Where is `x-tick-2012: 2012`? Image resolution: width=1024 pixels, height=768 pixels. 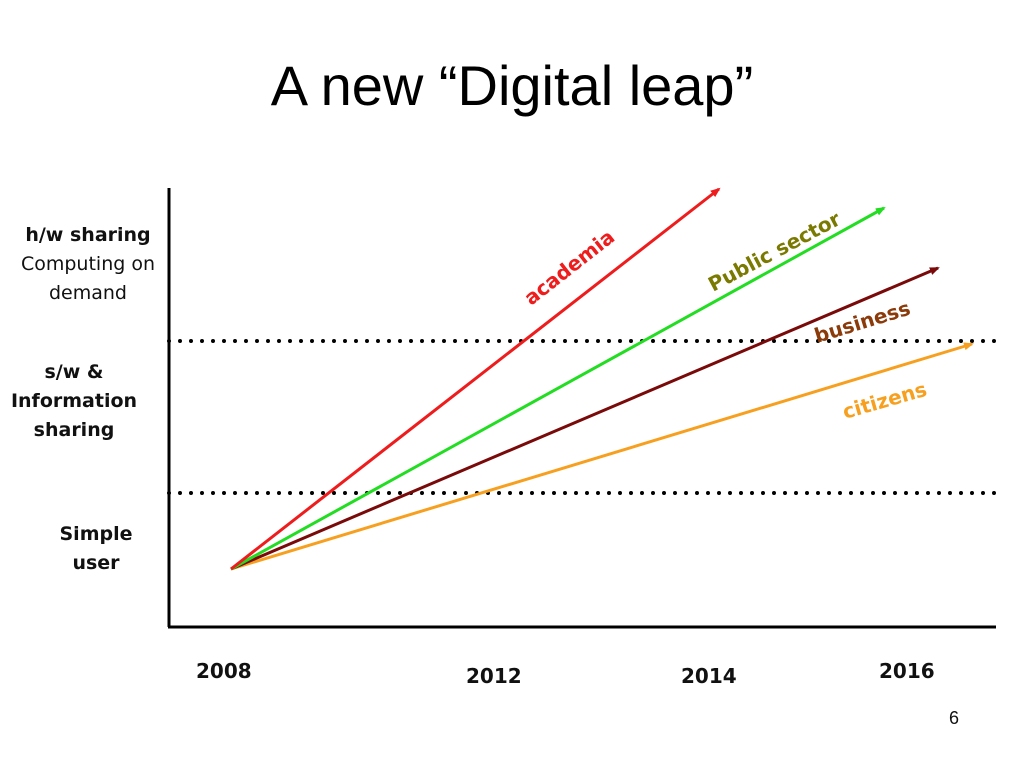 x-tick-2012: 2012 is located at coordinates (494, 676).